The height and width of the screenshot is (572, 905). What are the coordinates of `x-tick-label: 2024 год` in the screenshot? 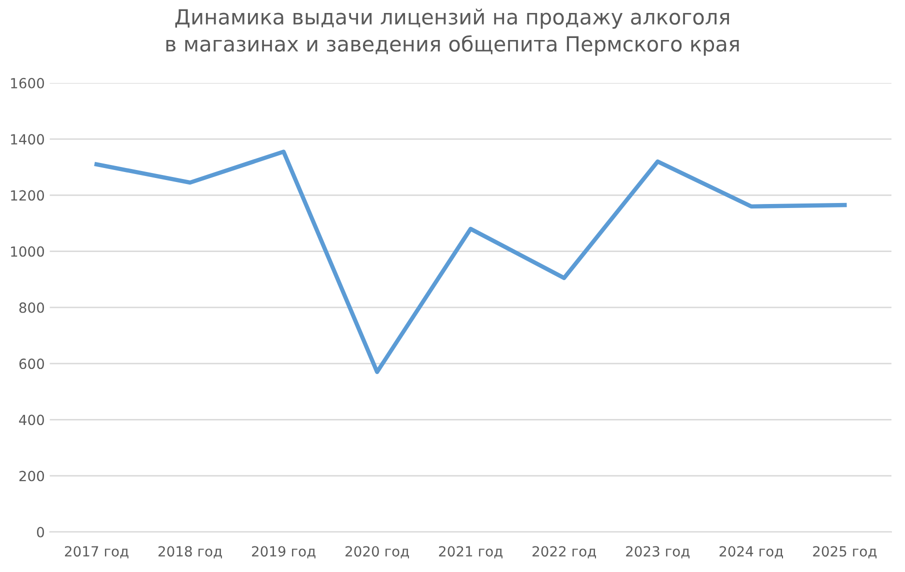 It's located at (752, 552).